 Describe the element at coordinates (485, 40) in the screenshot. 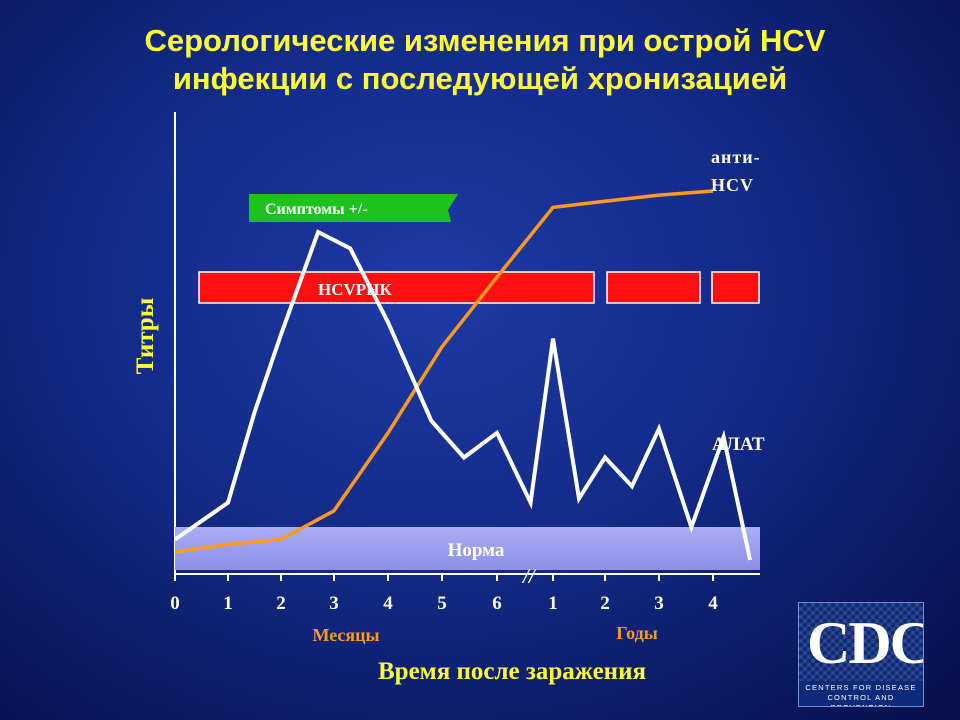

I see `title-line-1: Серологические изменения при острой HCV` at that location.